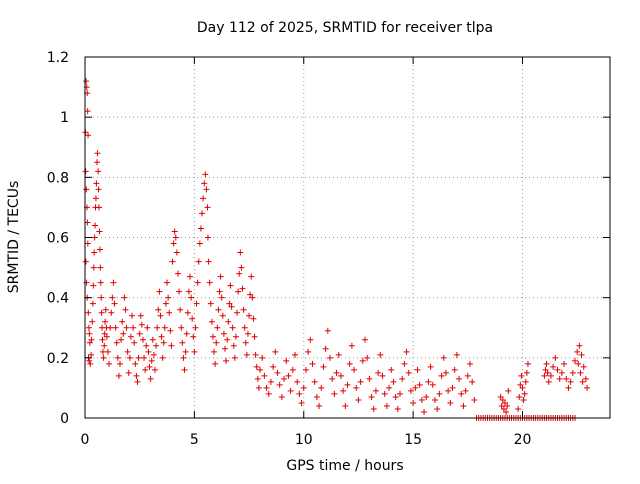  I want to click on x-tick-label: 5, so click(194, 440).